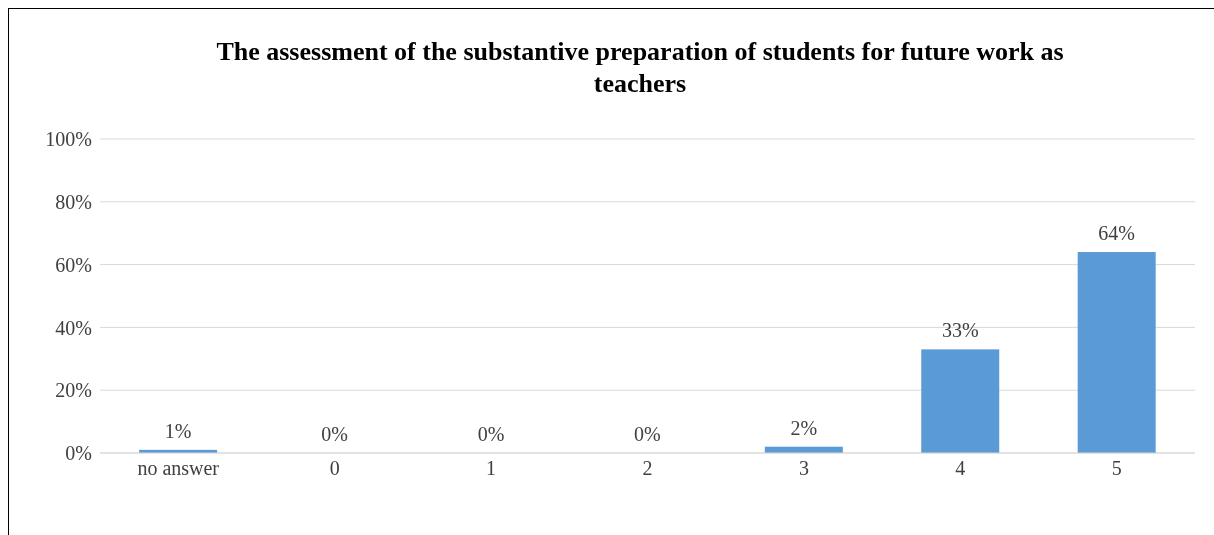 This screenshot has height=535, width=1214. What do you see at coordinates (334, 468) in the screenshot?
I see `x-tick-label: 0` at bounding box center [334, 468].